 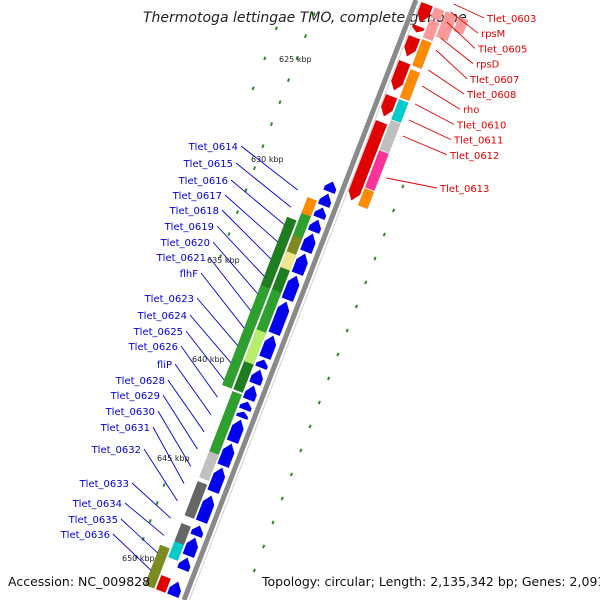 I want to click on gene-label: flhF, so click(x=189, y=274).